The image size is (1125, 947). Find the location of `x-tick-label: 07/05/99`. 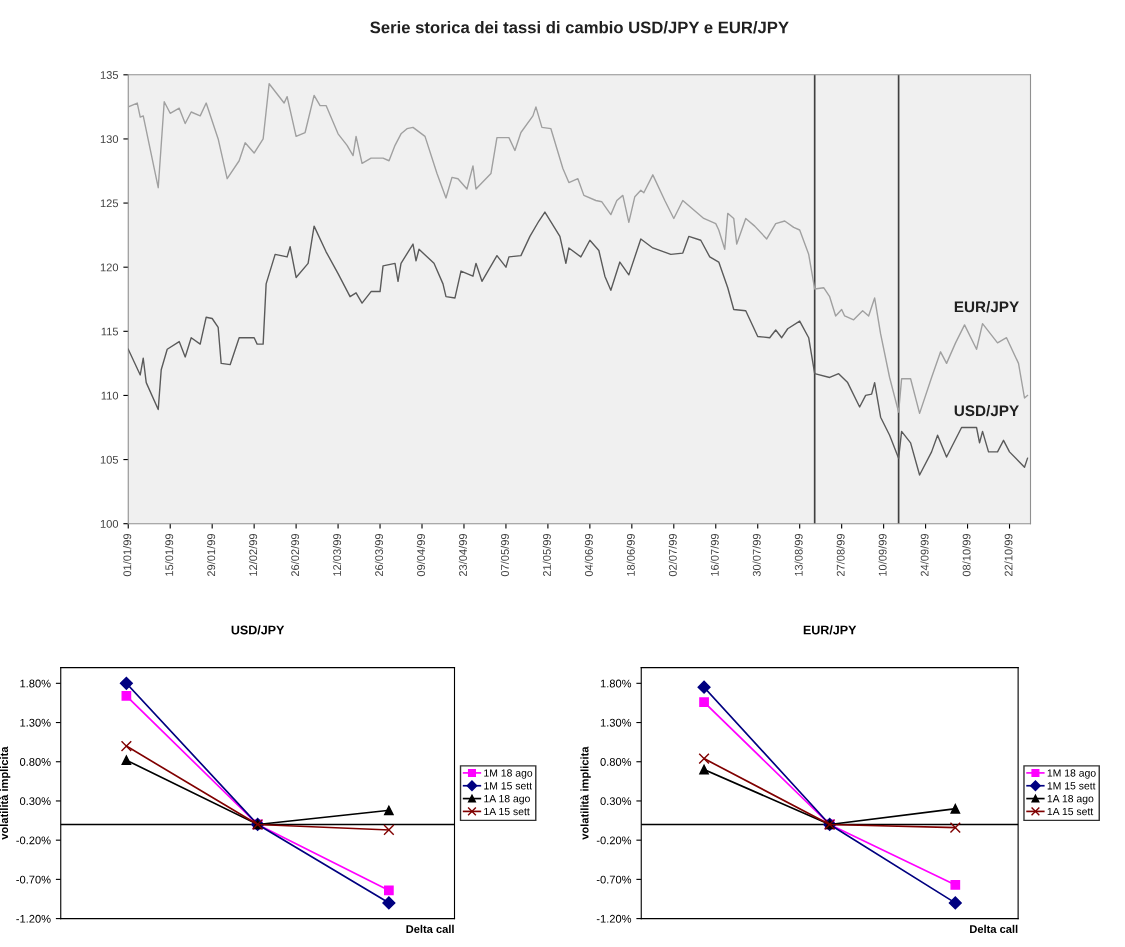

x-tick-label: 07/05/99 is located at coordinates (504, 555).